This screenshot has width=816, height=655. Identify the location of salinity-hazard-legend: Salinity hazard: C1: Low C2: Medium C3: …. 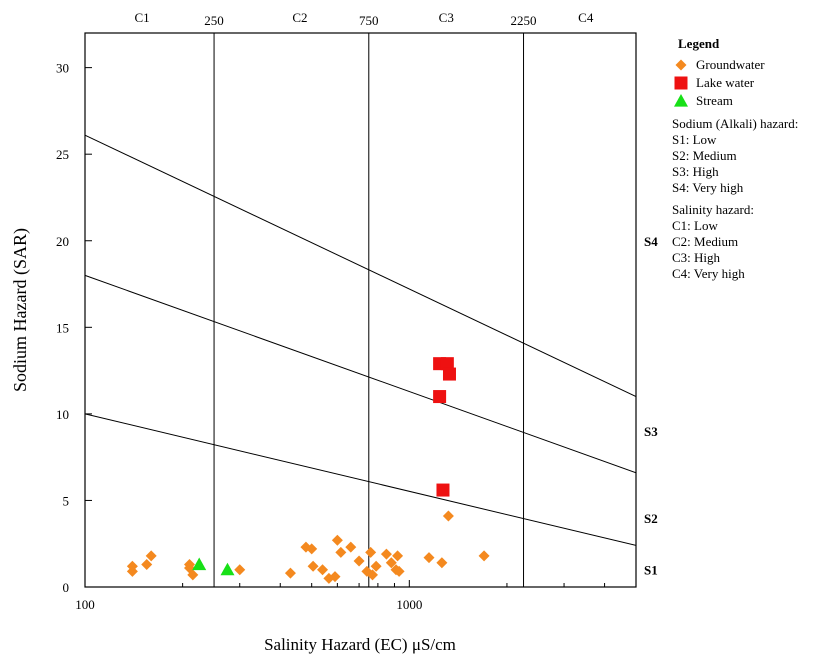
(735, 242).